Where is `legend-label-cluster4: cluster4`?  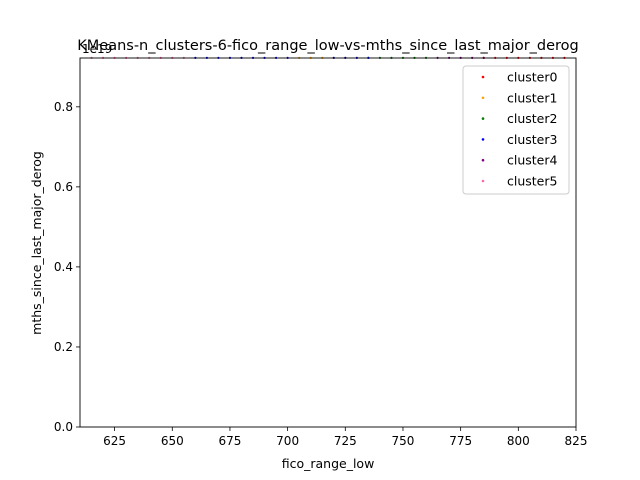 legend-label-cluster4: cluster4 is located at coordinates (532, 160).